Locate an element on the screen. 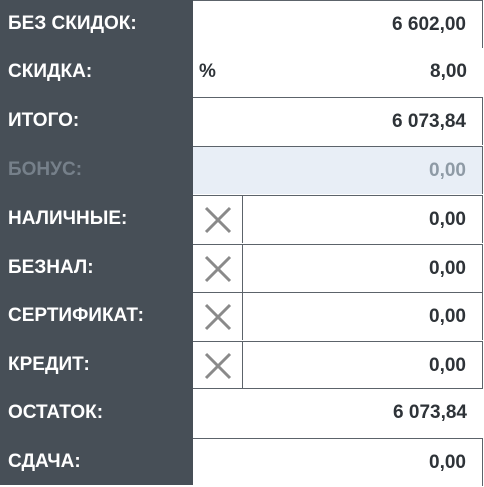  remainder-value: 6 073,84 is located at coordinates (430, 412).